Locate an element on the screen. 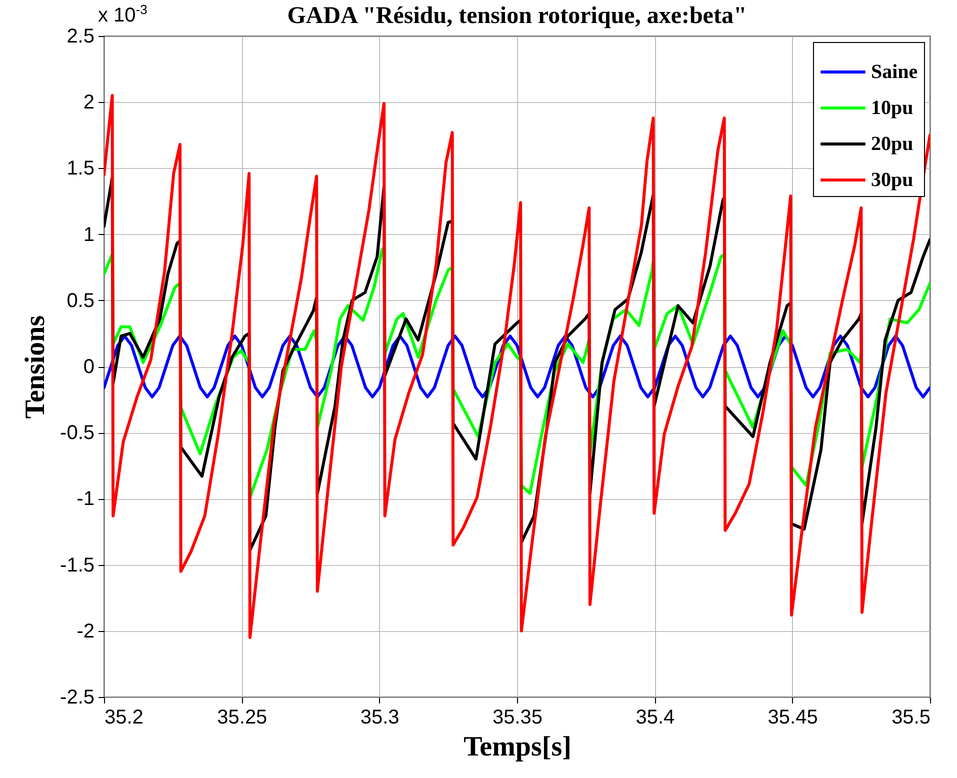 Image resolution: width=957 pixels, height=778 pixels. x-tick-label: 35.4 is located at coordinates (655, 717).